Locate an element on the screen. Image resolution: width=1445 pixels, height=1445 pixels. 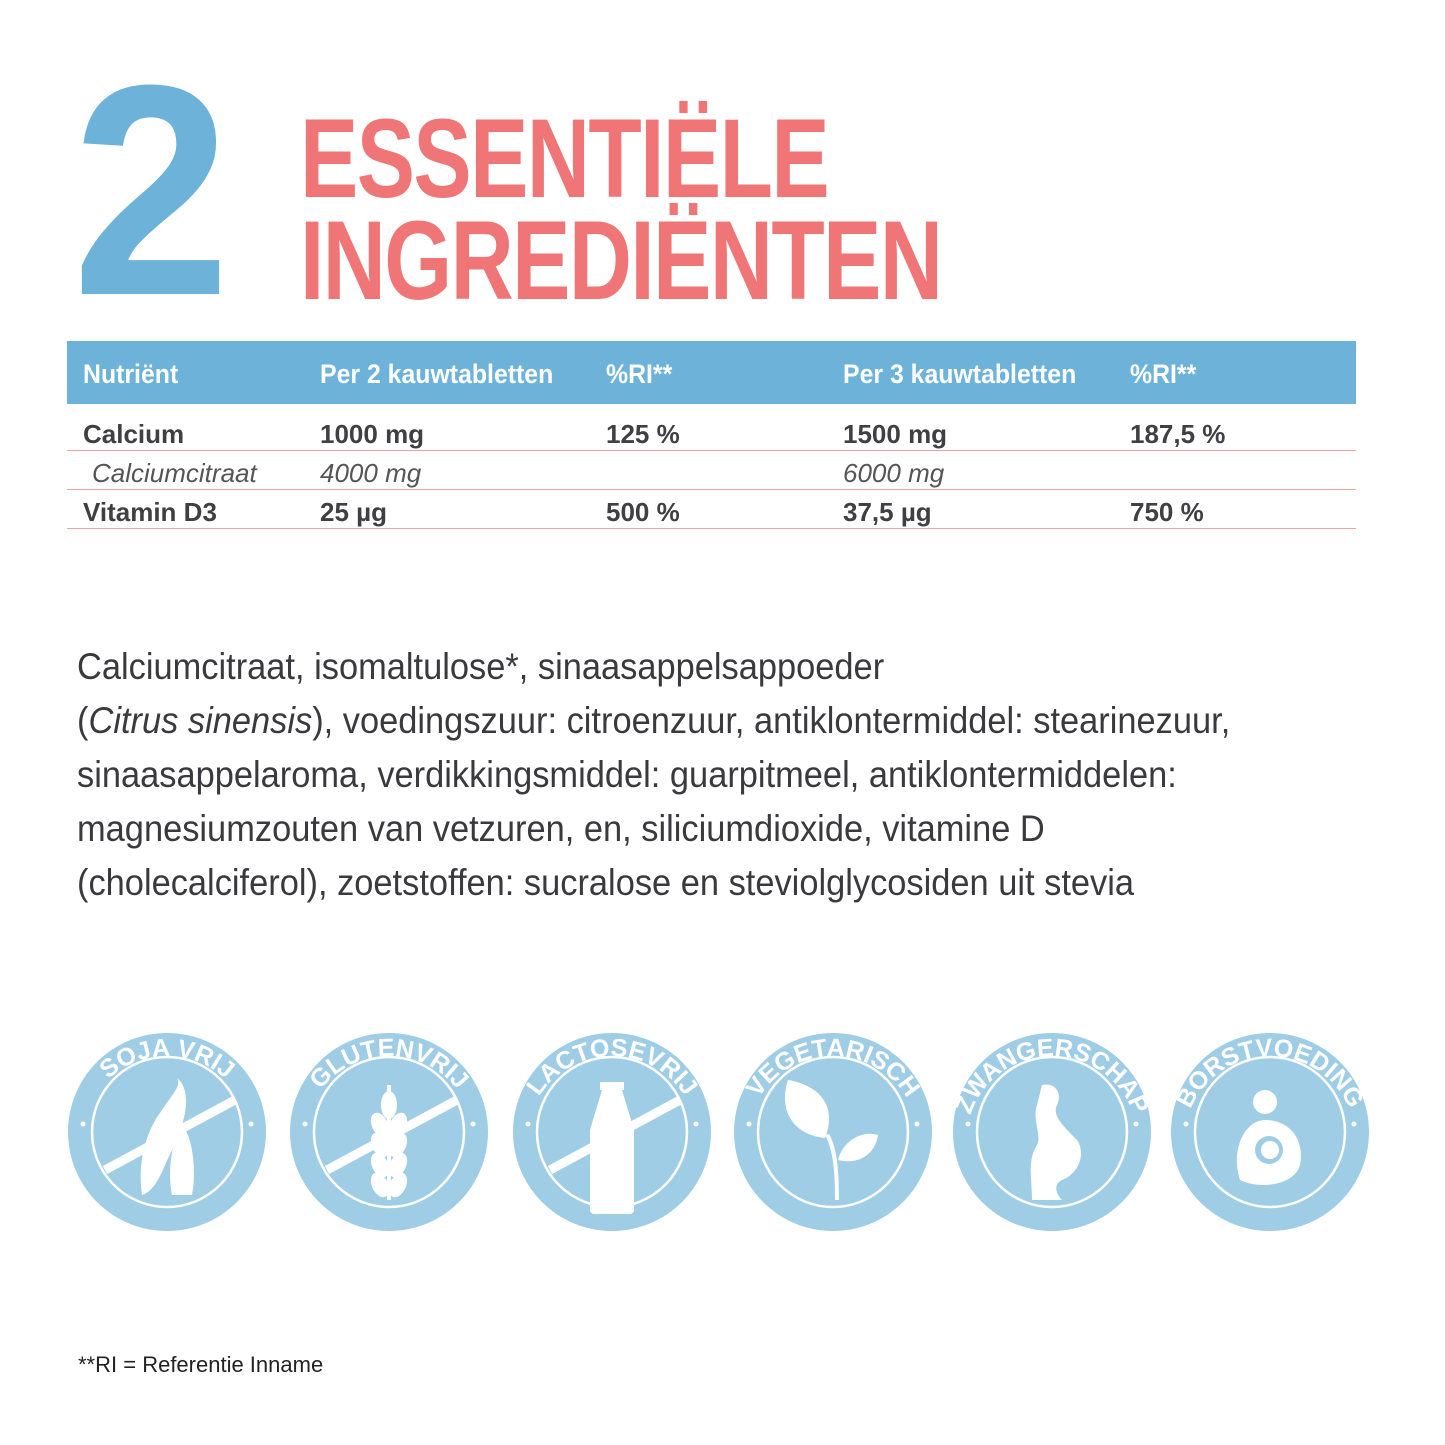
cell: Vitamin D3 is located at coordinates (150, 512).